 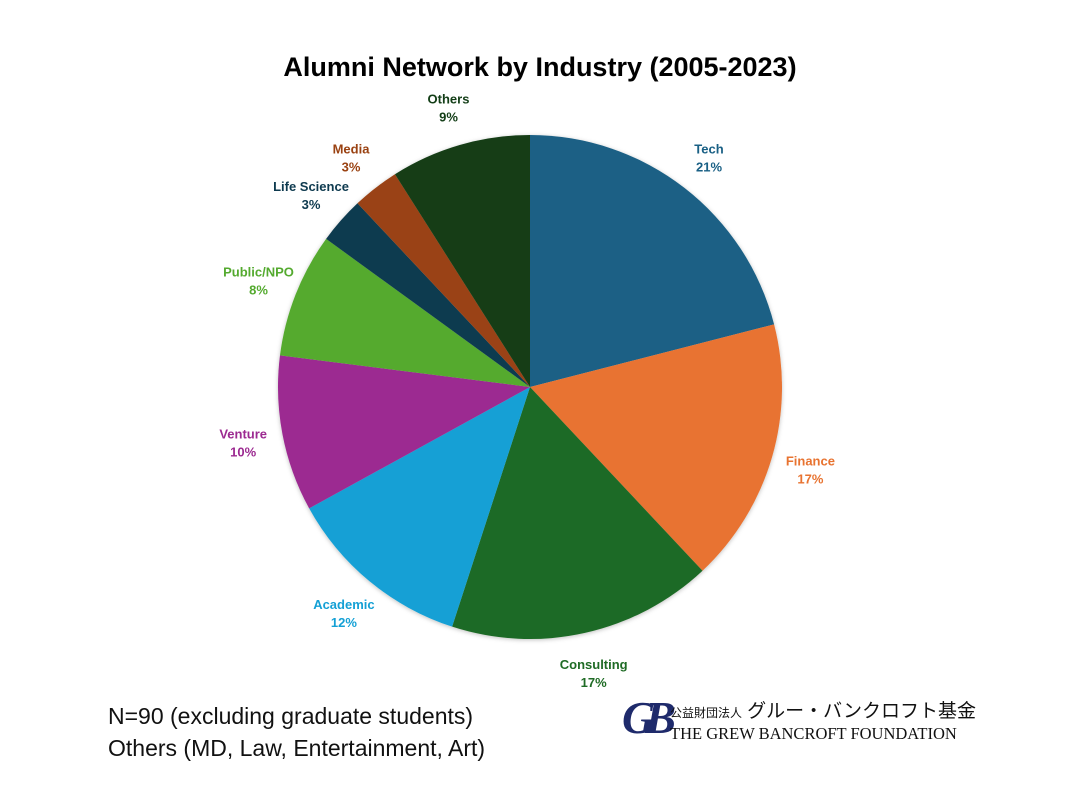 What do you see at coordinates (352, 157) in the screenshot?
I see `slice-label-media: Media 3%` at bounding box center [352, 157].